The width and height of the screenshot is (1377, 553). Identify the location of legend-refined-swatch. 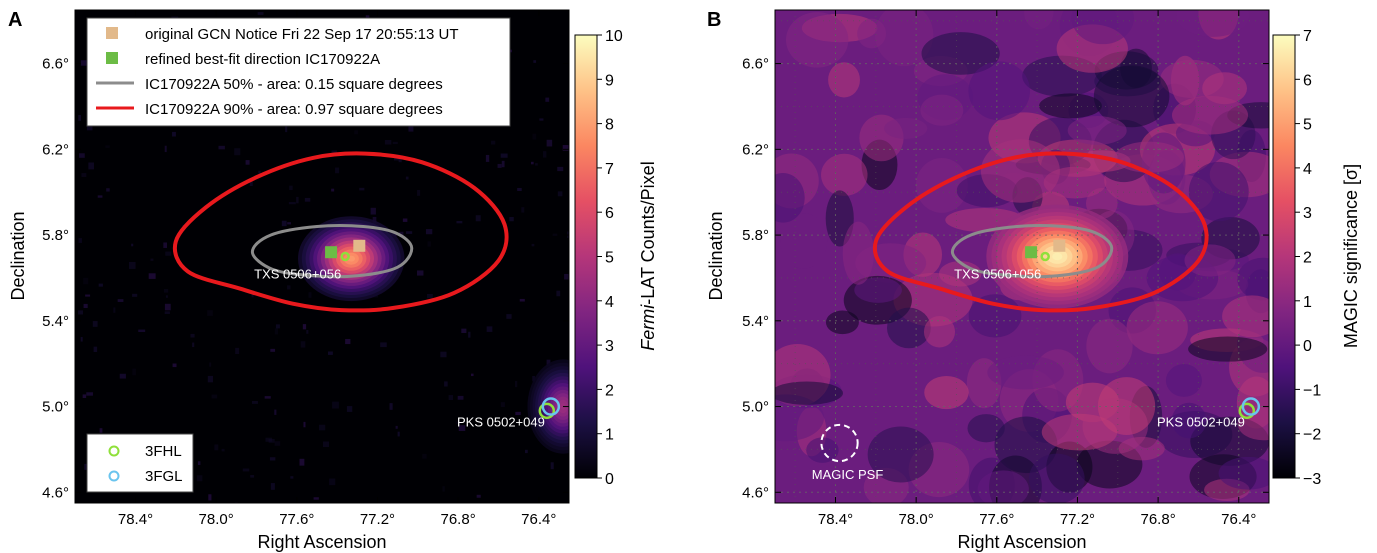
(112, 58).